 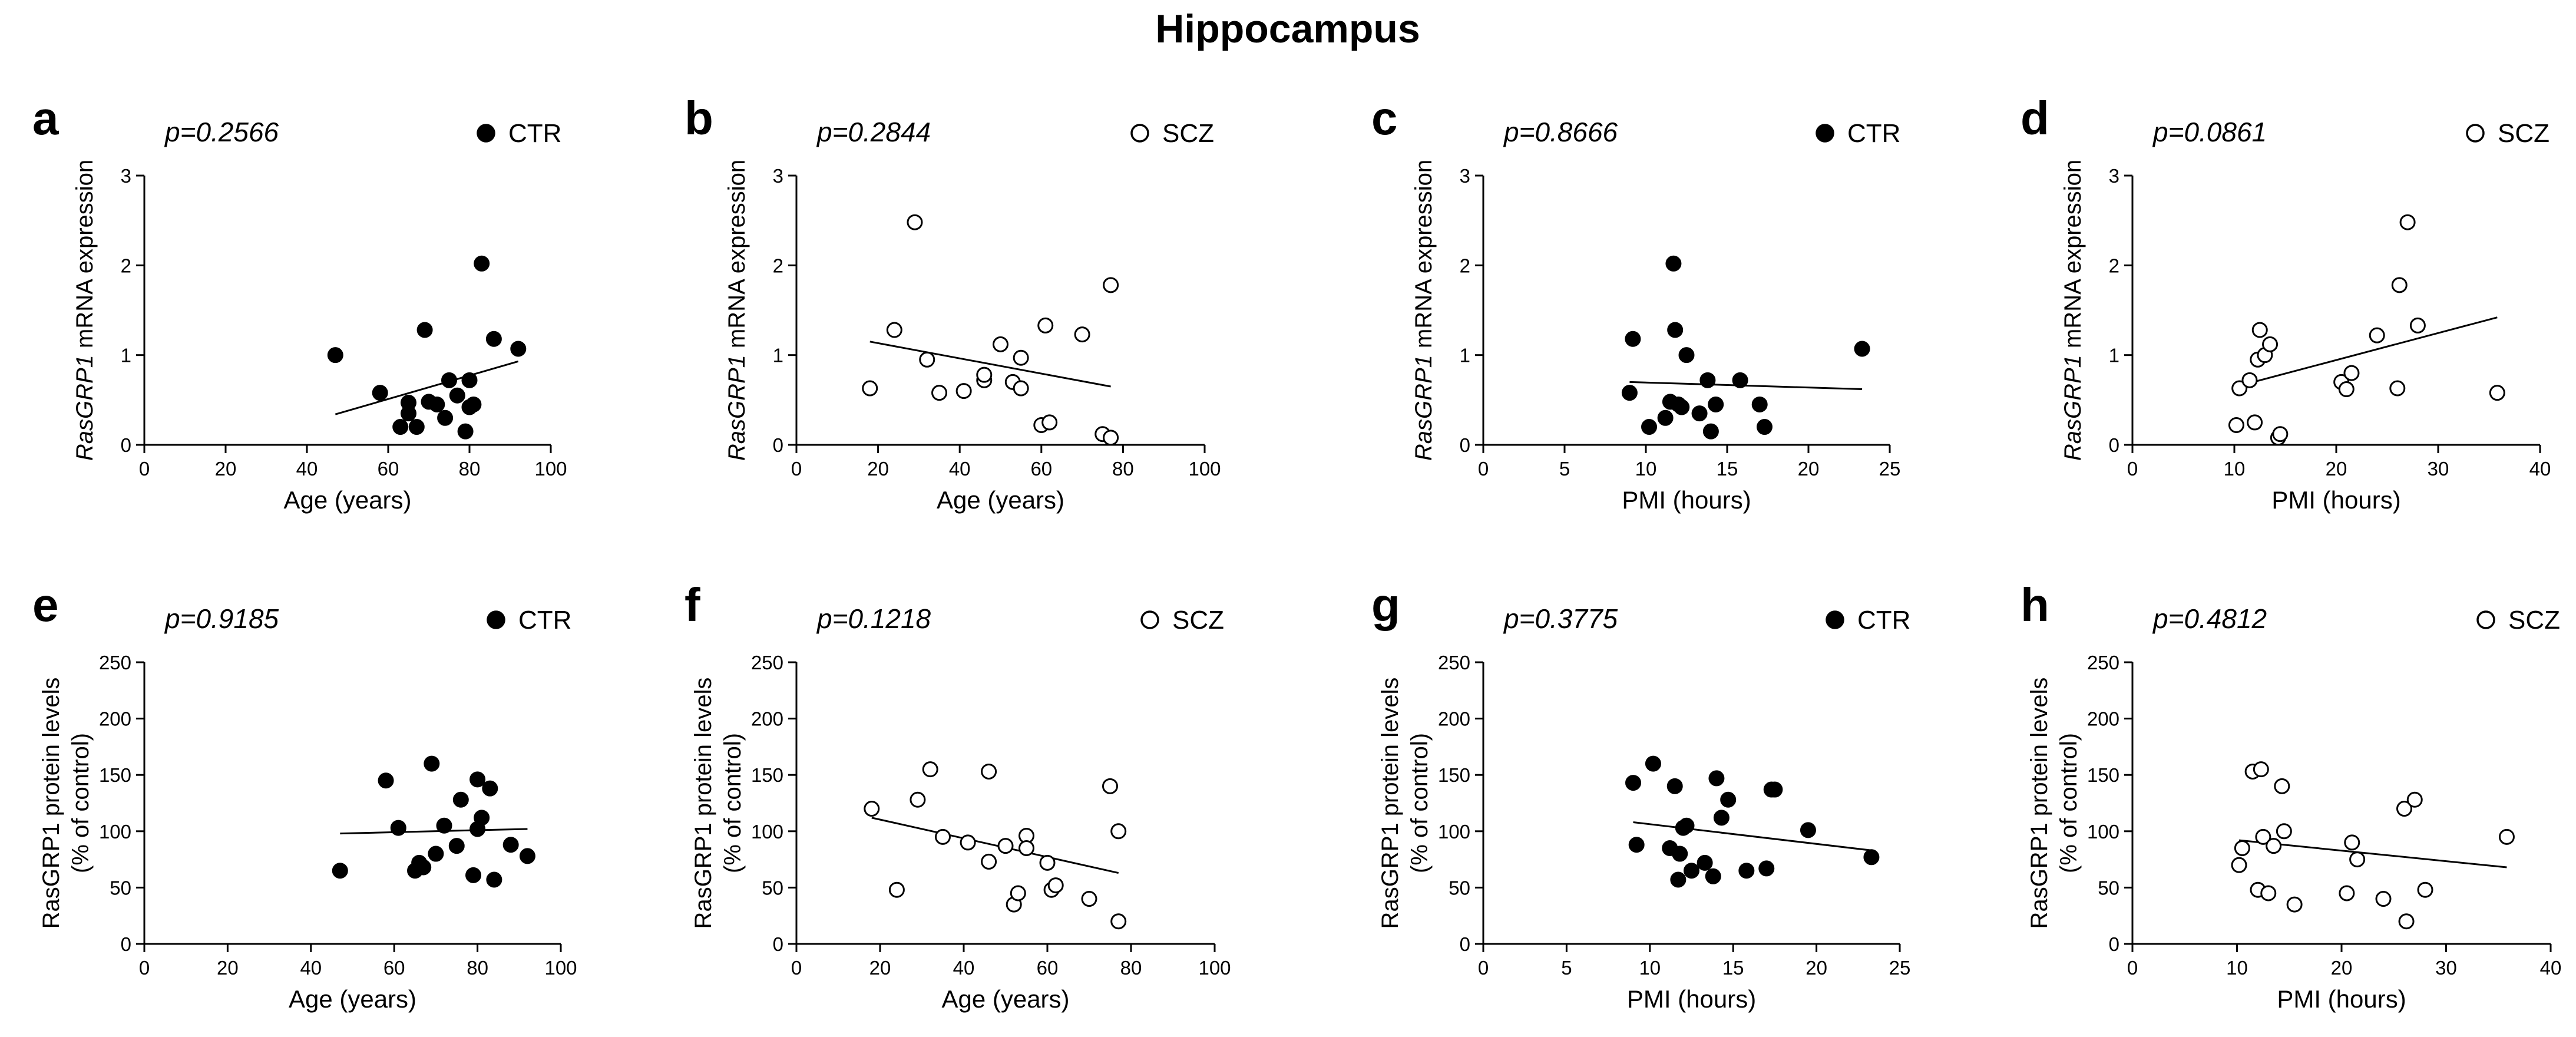 I want to click on y-tick-label: 2, so click(x=778, y=265).